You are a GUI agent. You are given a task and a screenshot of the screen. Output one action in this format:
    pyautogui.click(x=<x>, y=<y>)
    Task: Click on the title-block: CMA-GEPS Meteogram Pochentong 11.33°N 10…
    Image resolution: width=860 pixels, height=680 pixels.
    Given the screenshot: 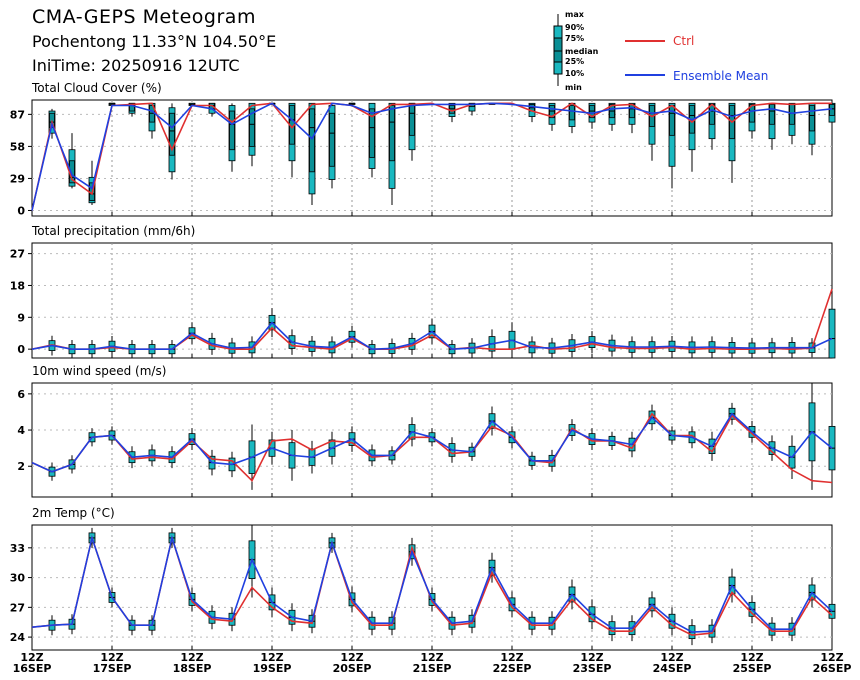 What is the action you would take?
    pyautogui.click(x=154, y=41)
    